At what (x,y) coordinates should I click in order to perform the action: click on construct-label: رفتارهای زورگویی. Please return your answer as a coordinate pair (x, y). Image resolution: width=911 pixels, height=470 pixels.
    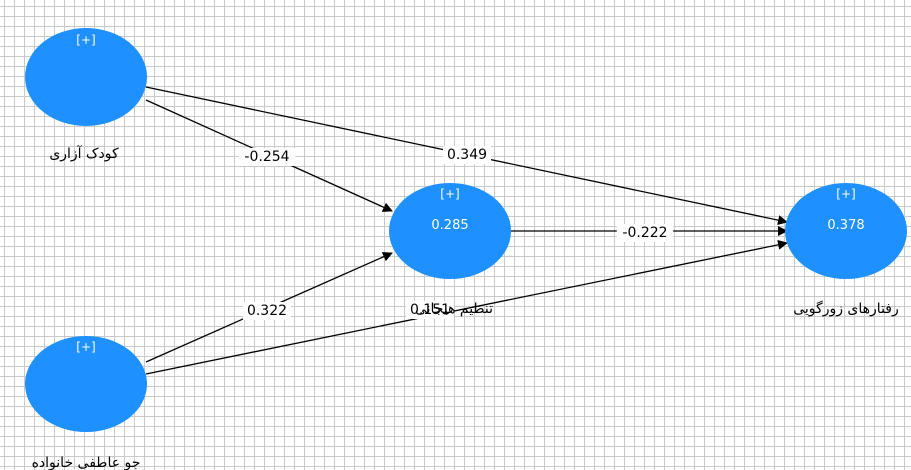
    Looking at the image, I should click on (846, 308).